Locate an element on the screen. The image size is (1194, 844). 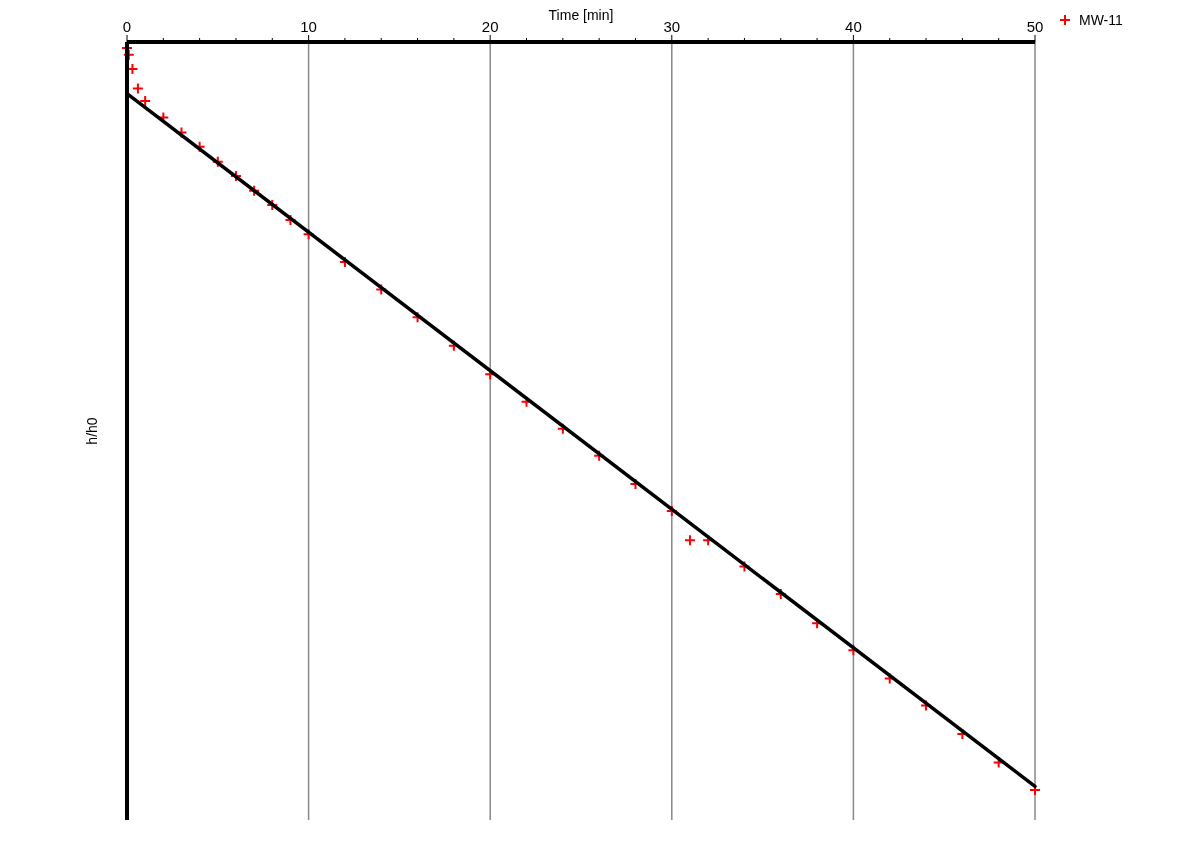
x-tick-label: 40 is located at coordinates (853, 26).